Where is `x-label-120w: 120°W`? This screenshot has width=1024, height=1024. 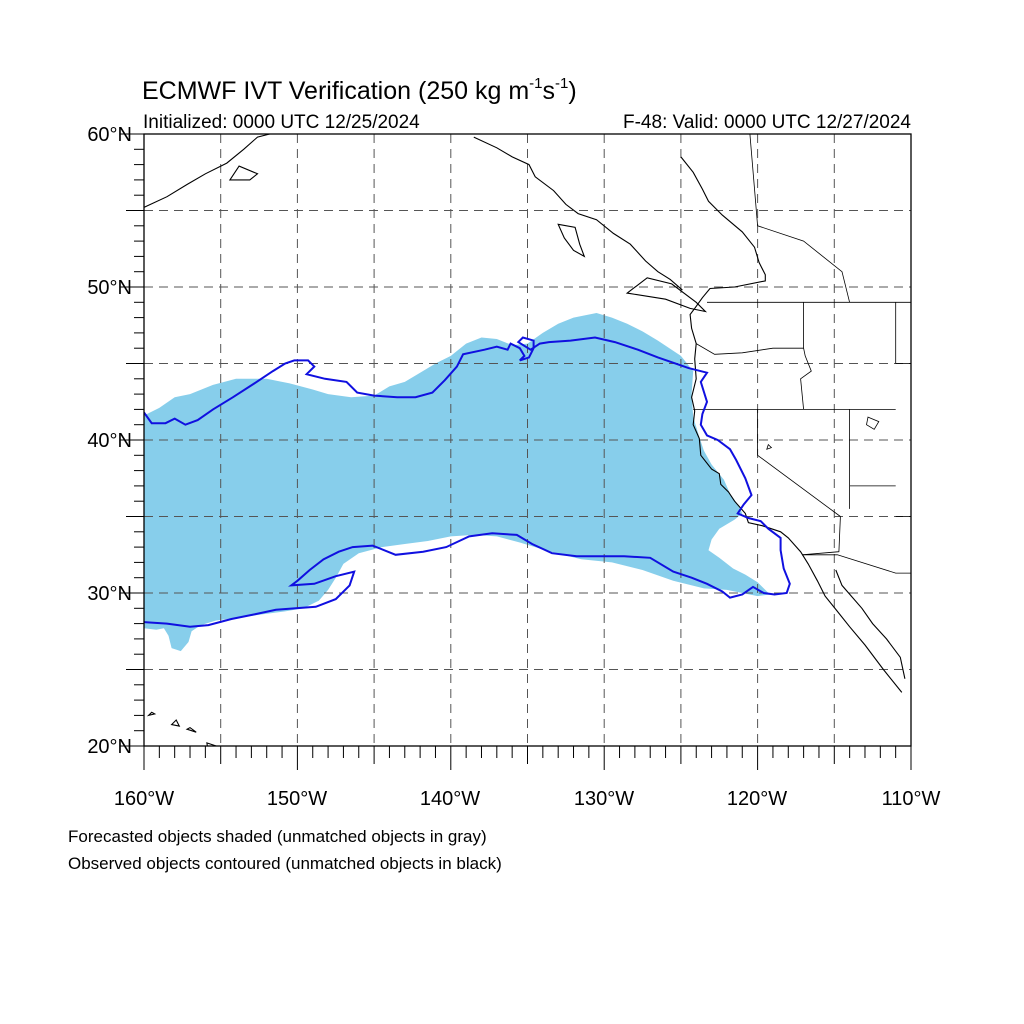
x-label-120w: 120°W is located at coordinates (757, 799).